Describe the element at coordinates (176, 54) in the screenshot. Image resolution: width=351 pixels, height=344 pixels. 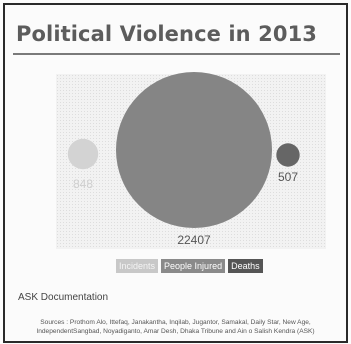
I see `title-divider` at that location.